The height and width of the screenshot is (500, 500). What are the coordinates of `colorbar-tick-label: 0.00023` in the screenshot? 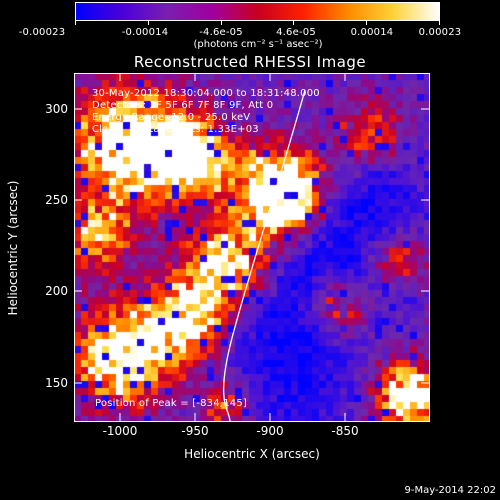 It's located at (440, 32).